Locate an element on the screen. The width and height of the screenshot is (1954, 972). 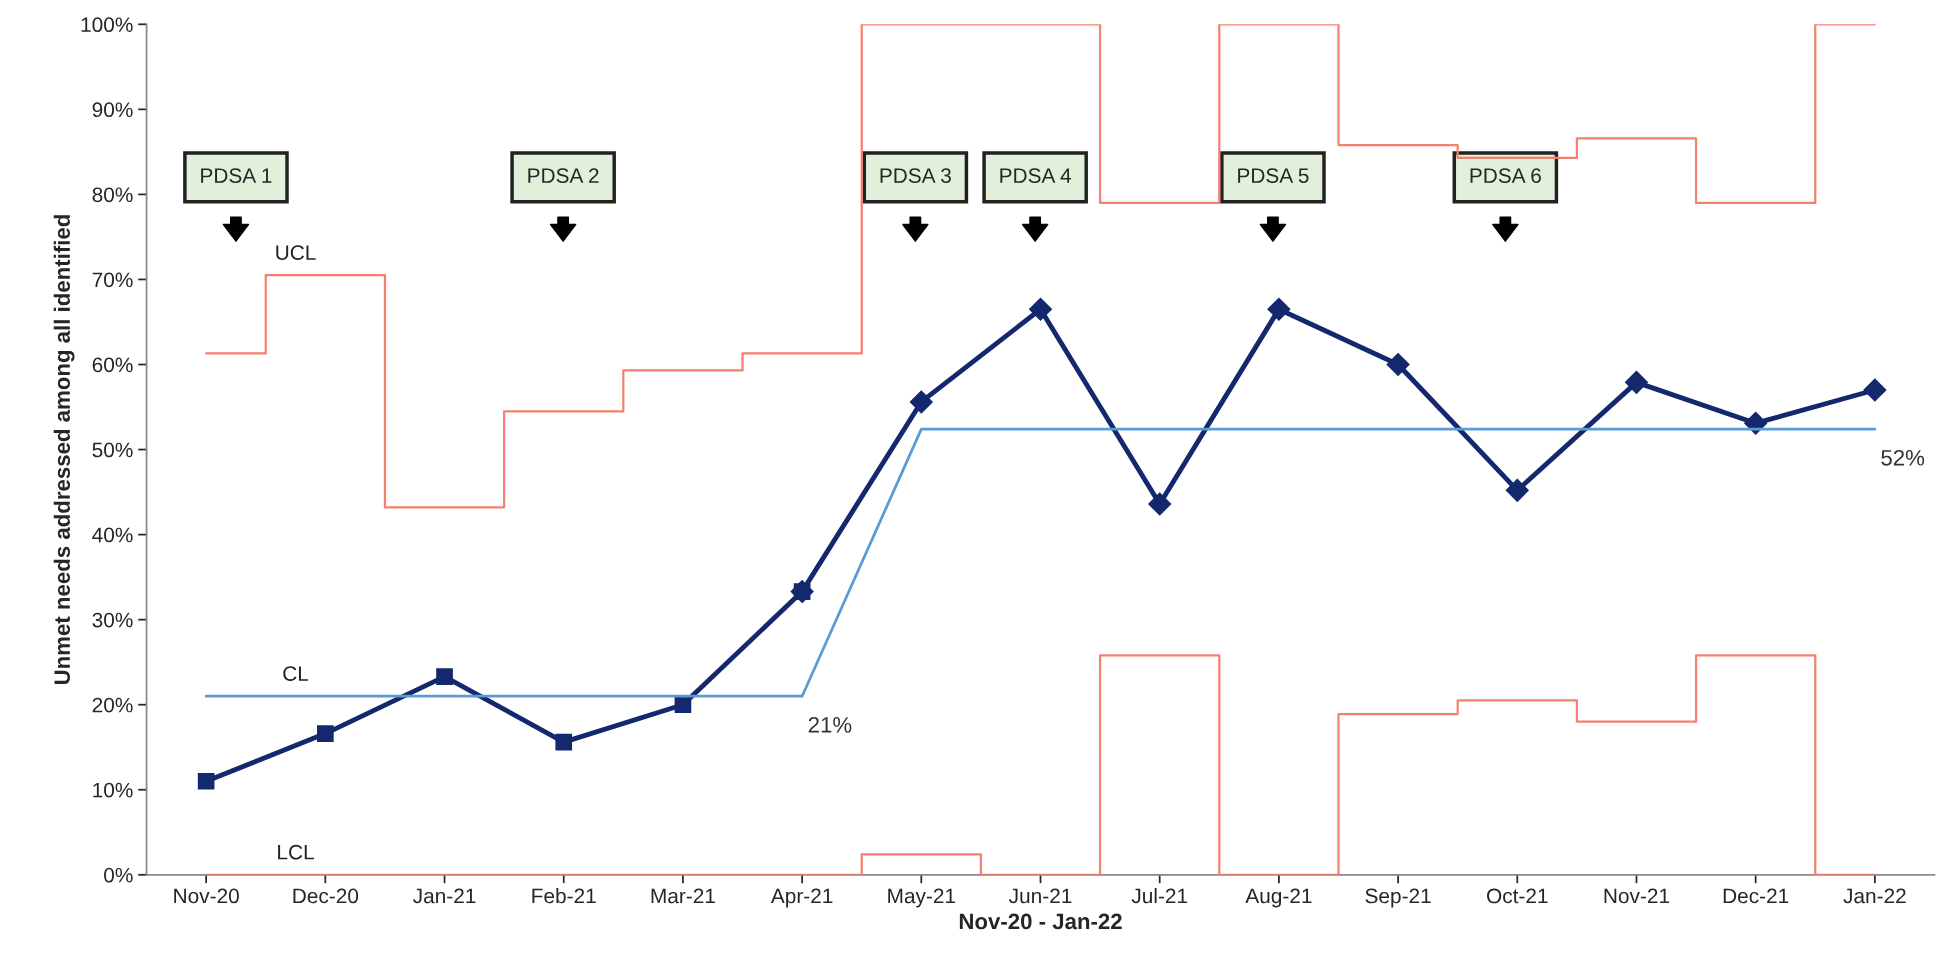
y-tick-label: 70% is located at coordinates (112, 280).